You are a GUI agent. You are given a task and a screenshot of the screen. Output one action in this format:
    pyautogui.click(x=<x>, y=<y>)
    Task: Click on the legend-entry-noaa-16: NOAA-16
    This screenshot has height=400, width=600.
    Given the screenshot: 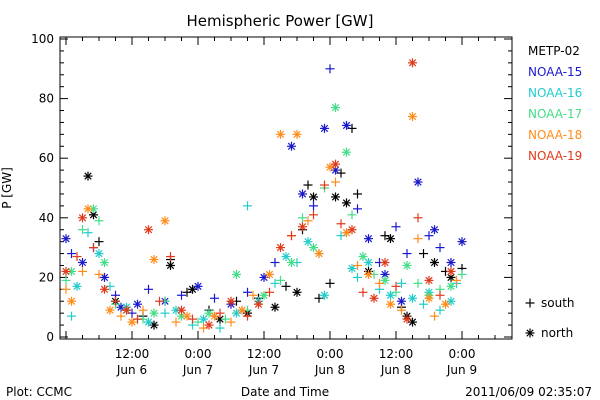 What is the action you would take?
    pyautogui.click(x=555, y=93)
    